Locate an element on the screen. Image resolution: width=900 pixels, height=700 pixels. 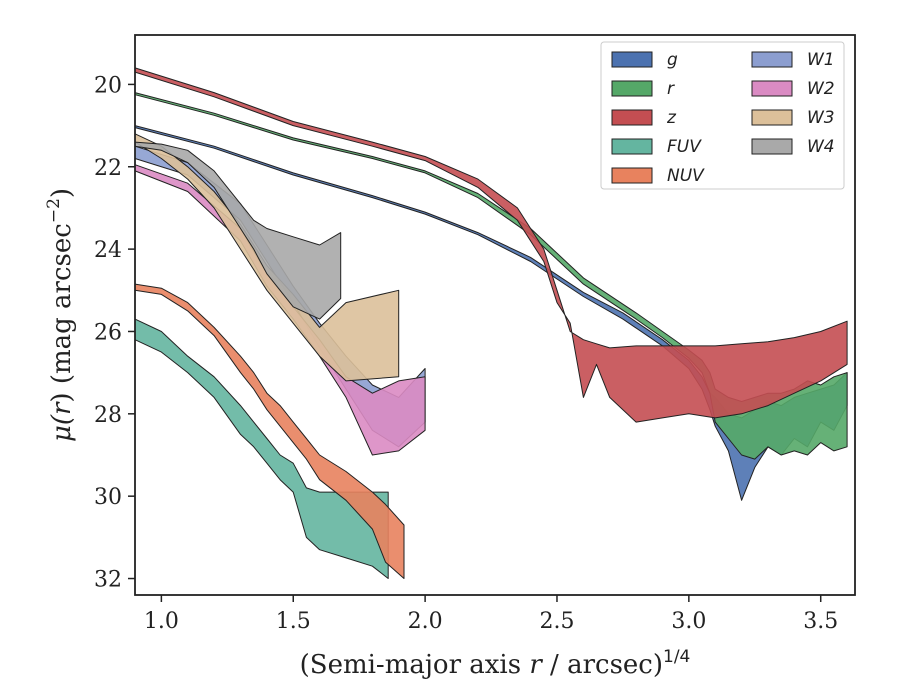
y-tick-label: 32 is located at coordinates (108, 580).